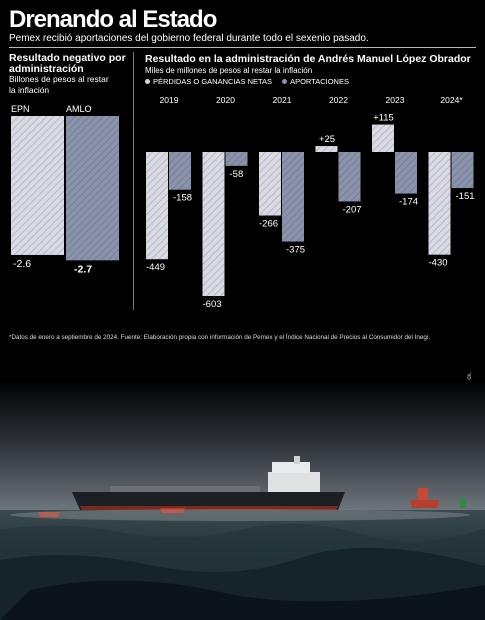 The width and height of the screenshot is (485, 620). I want to click on legend-item-losses: PÉRDIDAS O GANANCIAS NETAS, so click(208, 81).